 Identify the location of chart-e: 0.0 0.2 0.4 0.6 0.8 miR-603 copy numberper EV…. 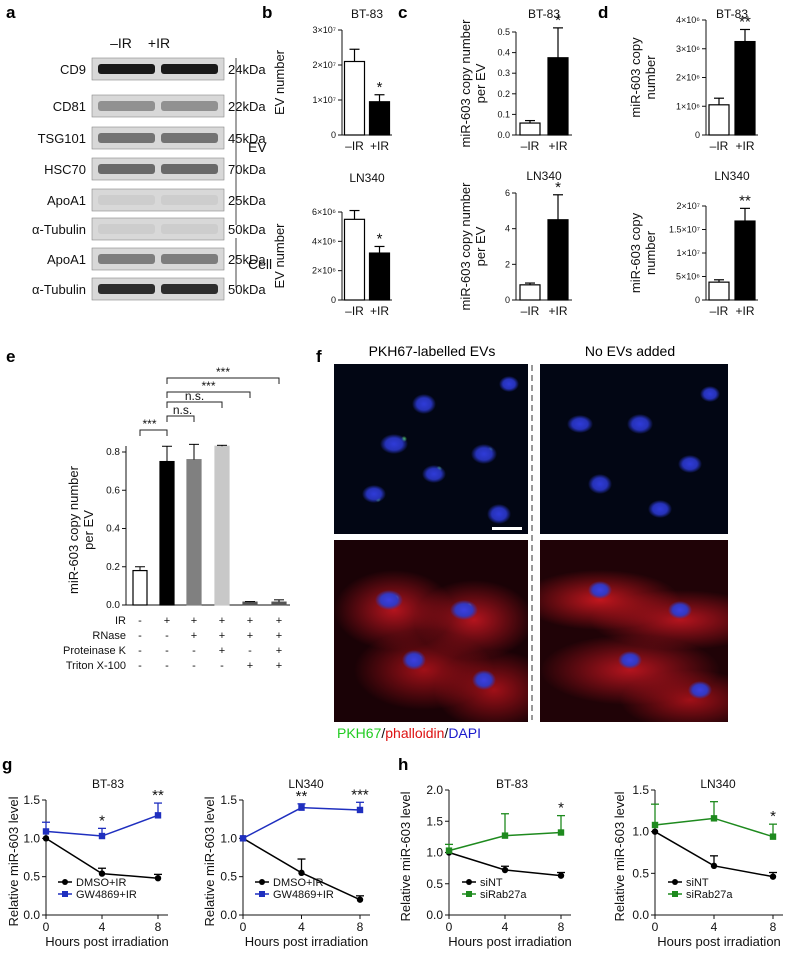
(176, 518).